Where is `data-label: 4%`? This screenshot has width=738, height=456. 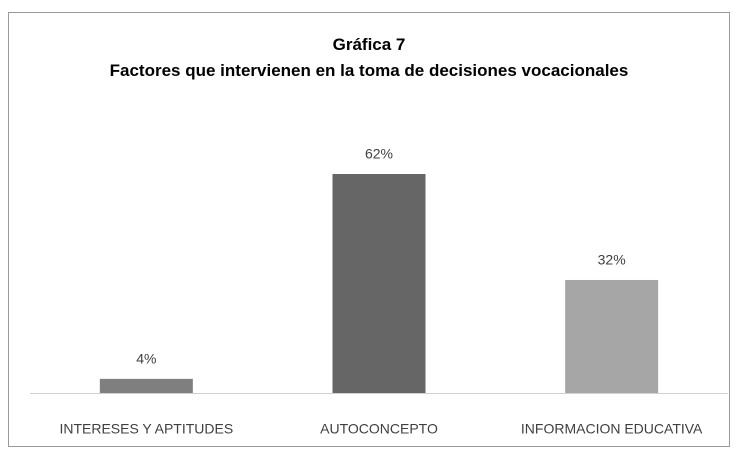 data-label: 4% is located at coordinates (146, 359).